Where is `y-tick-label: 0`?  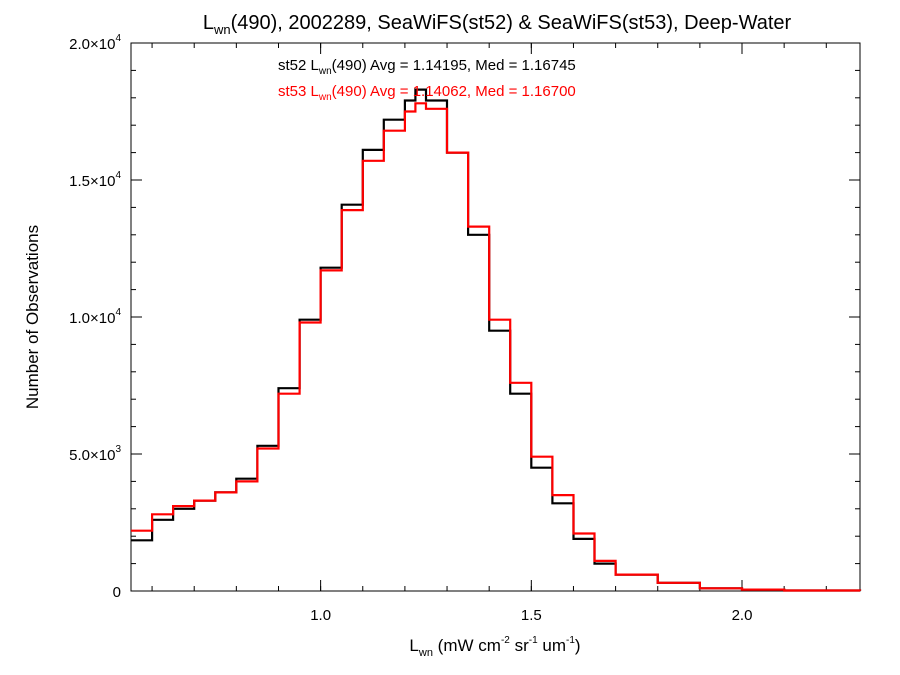 y-tick-label: 0 is located at coordinates (117, 592).